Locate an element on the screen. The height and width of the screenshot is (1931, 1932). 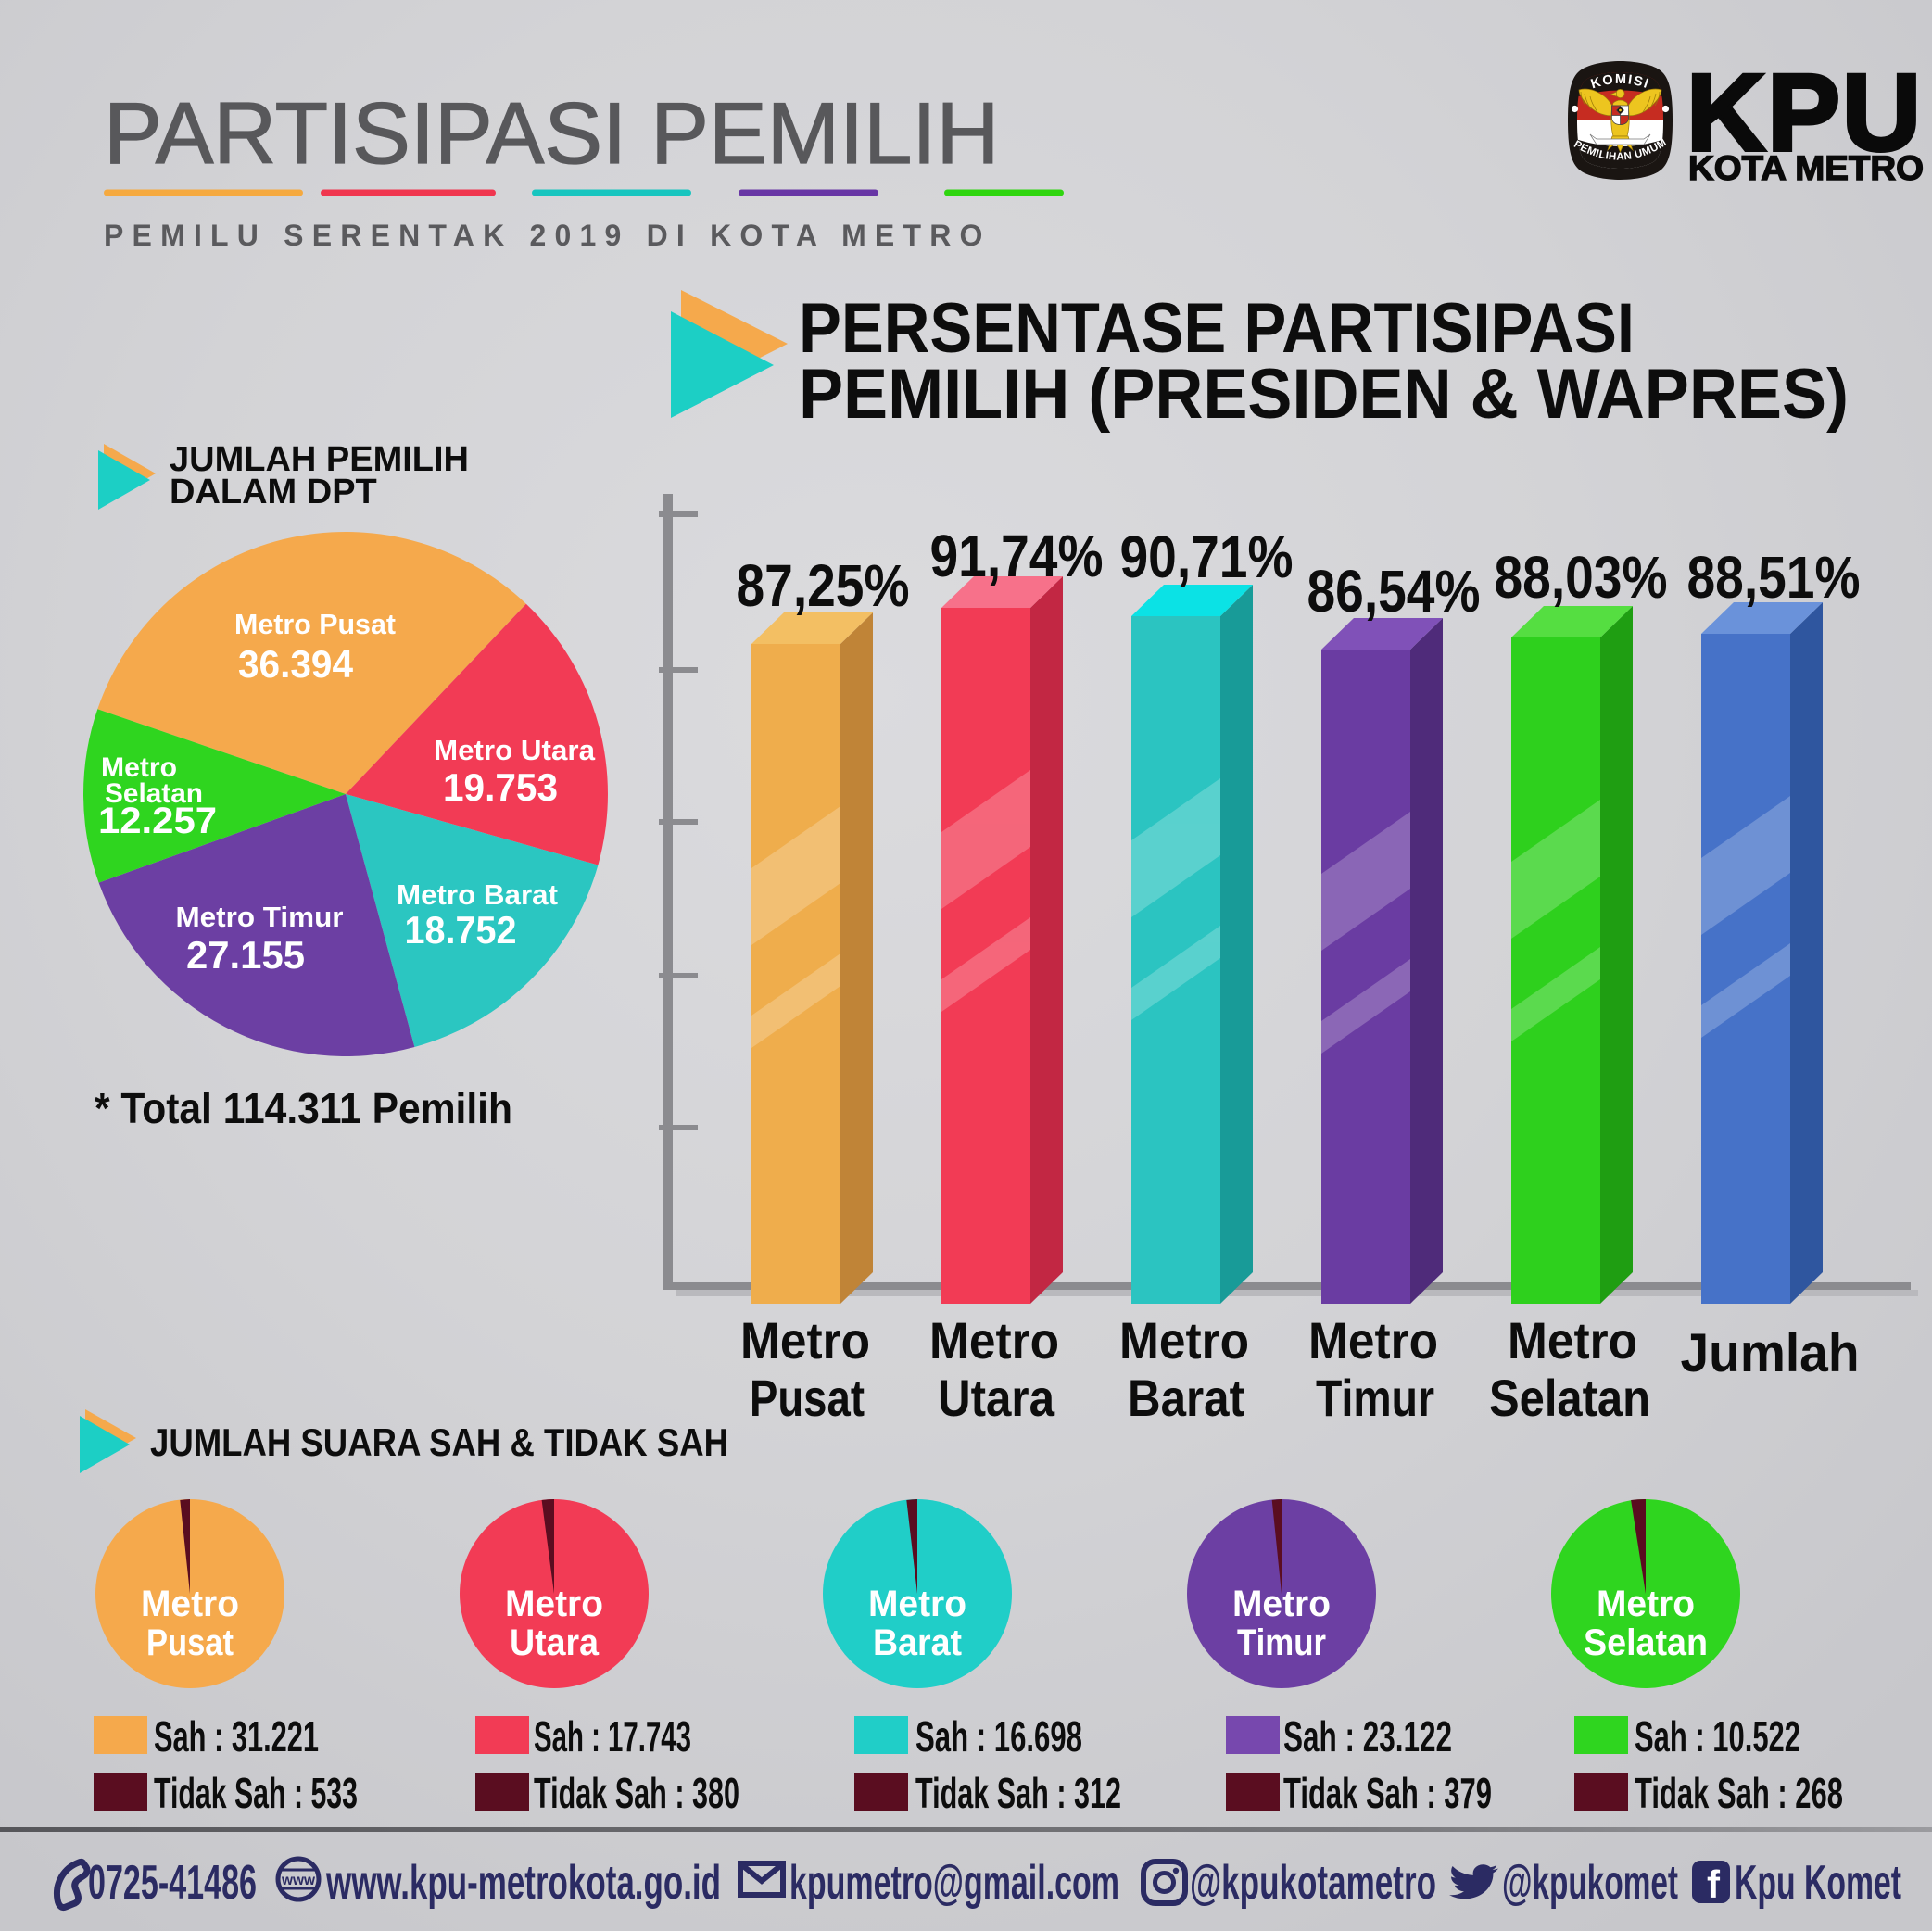
svg-text: JUMLAH PEMILIH is located at coordinates (319, 460).